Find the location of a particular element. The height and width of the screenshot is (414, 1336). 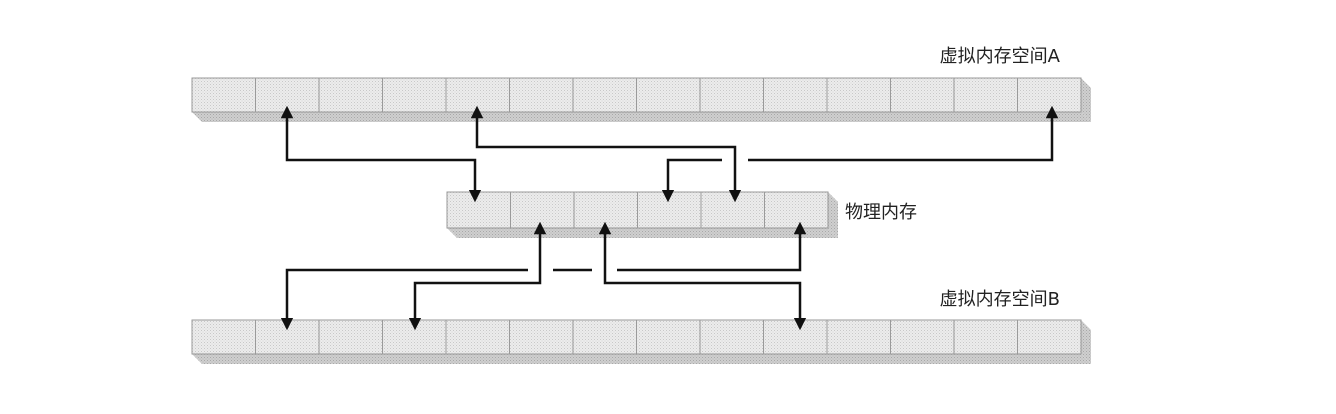

physical-memory-label: 物理内存 is located at coordinates (881, 212).